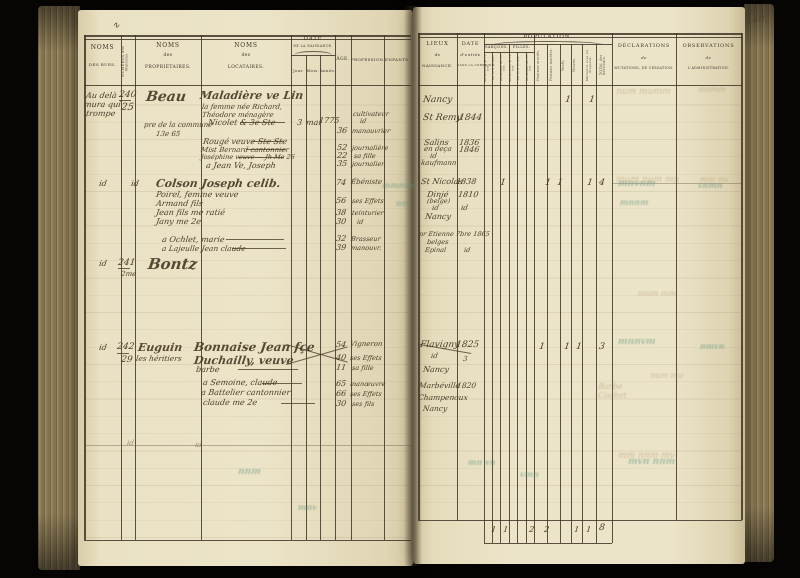 The width and height of the screenshot is (800, 578). I want to click on handwriting: 13e 65, so click(168, 134).